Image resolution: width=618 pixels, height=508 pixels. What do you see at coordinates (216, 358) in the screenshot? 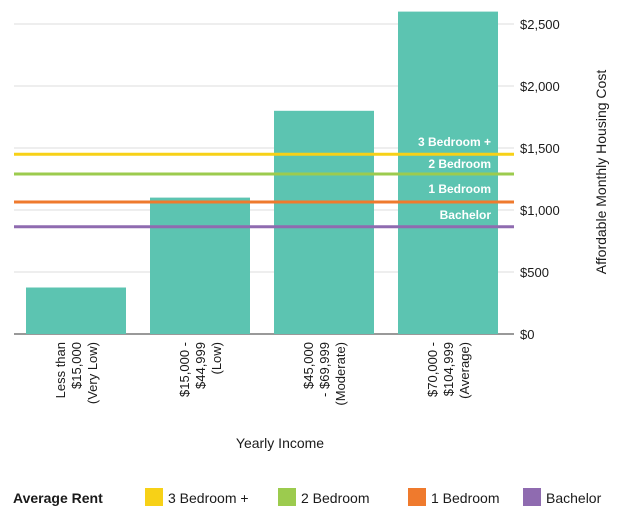
I see `x-tick-label-line: (Low)` at bounding box center [216, 358].